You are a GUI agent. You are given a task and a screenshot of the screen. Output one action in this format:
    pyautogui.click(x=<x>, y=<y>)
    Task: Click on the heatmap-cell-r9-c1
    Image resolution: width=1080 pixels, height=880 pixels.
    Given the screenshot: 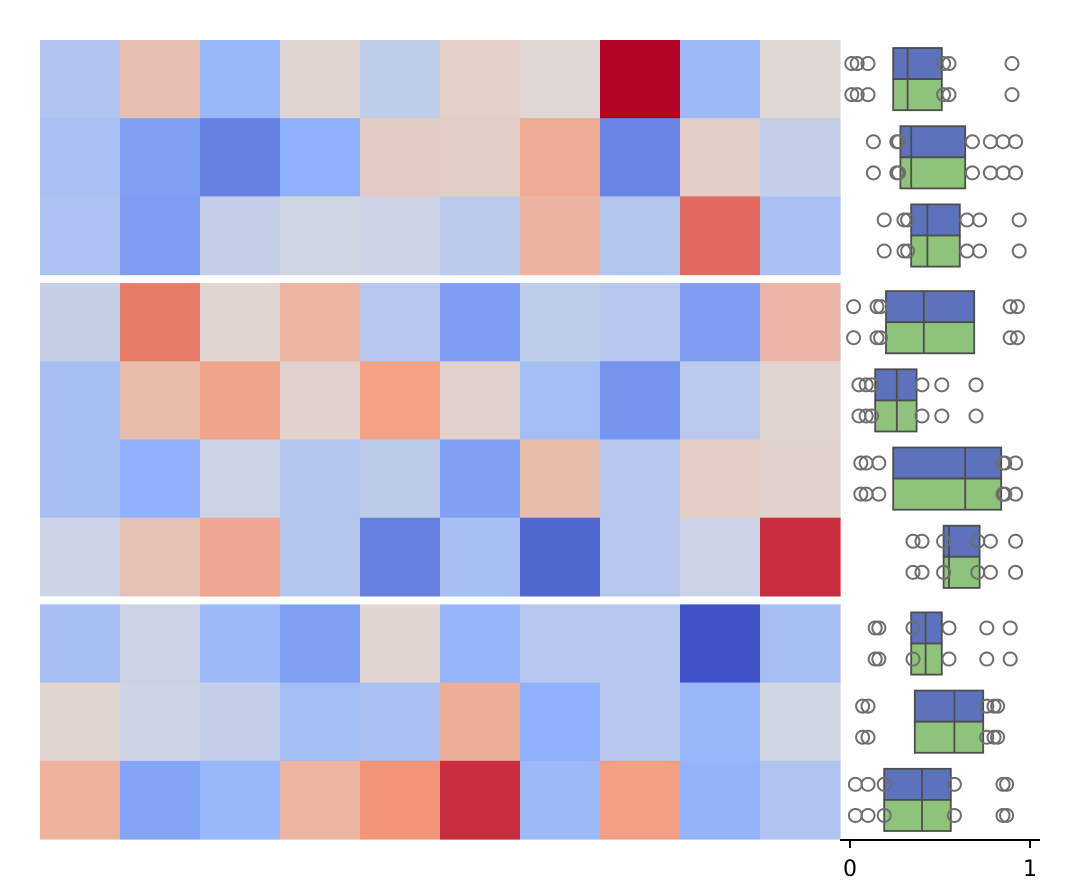 What is the action you would take?
    pyautogui.click(x=160, y=800)
    